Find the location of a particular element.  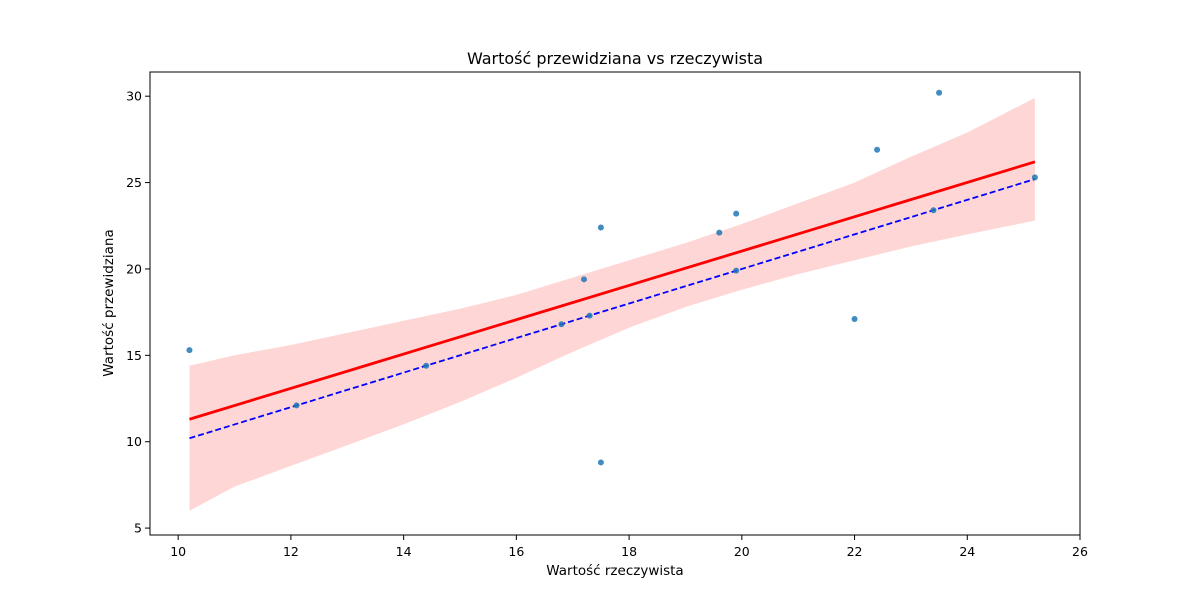

x-tick-label: 14 is located at coordinates (404, 551).